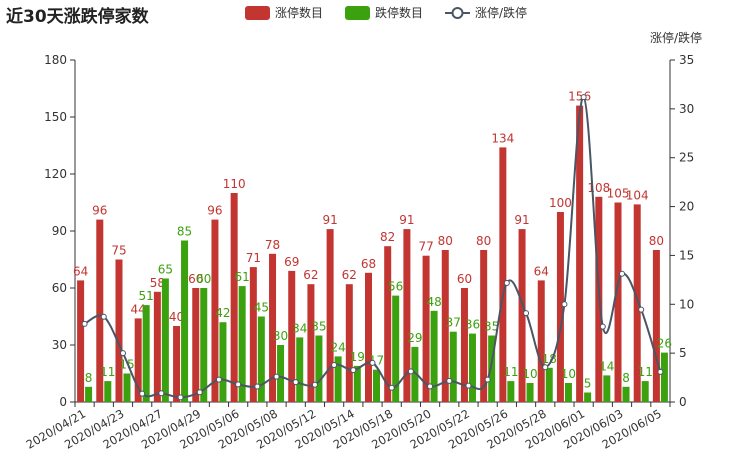 The image size is (750, 467). What do you see at coordinates (453, 323) in the screenshot?
I see `bar-value-label: 37` at bounding box center [453, 323].